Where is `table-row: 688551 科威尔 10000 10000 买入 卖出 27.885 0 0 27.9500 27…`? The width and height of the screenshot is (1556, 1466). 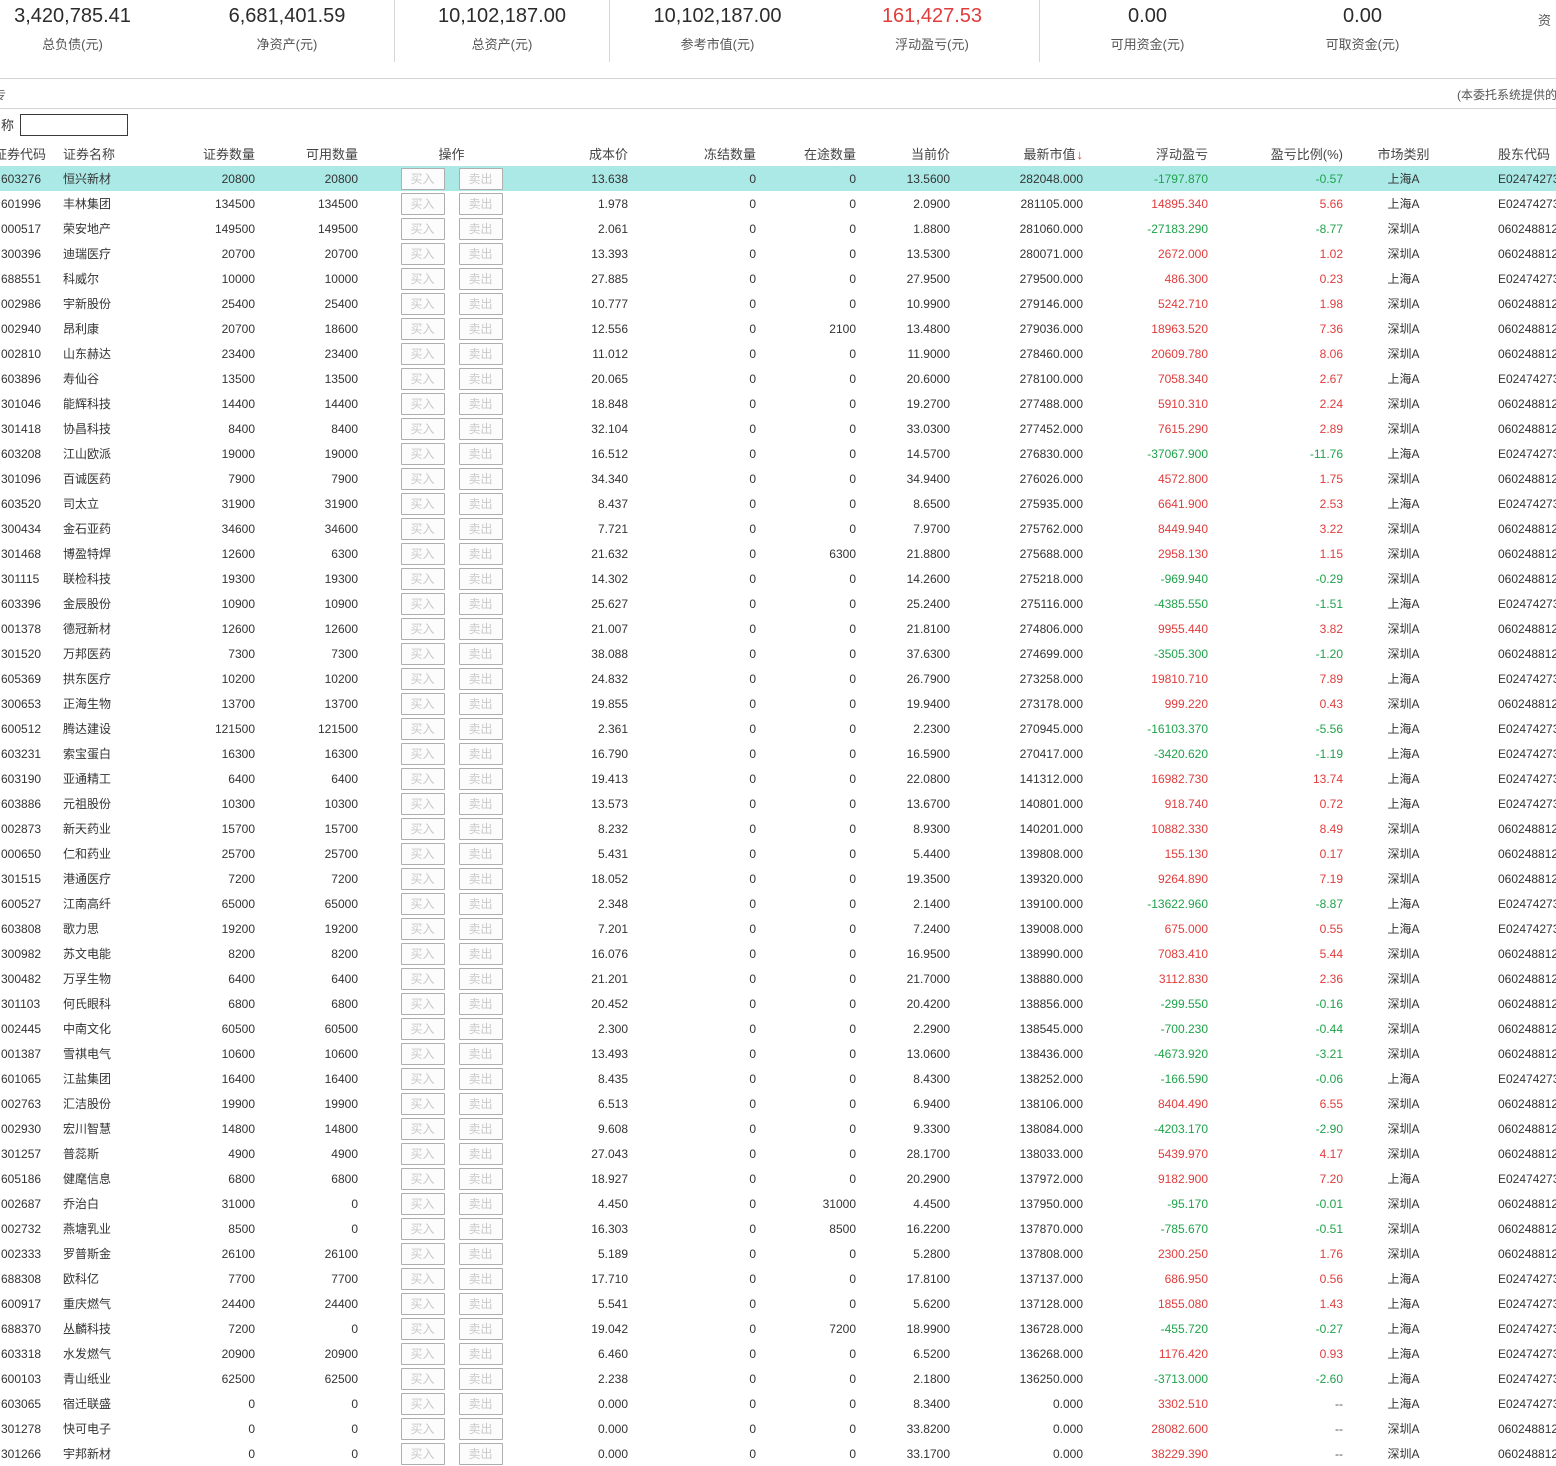
table-row: 688551 科威尔 10000 10000 买入 卖出 27.885 0 0 27.9500 27… is located at coordinates (778, 278).